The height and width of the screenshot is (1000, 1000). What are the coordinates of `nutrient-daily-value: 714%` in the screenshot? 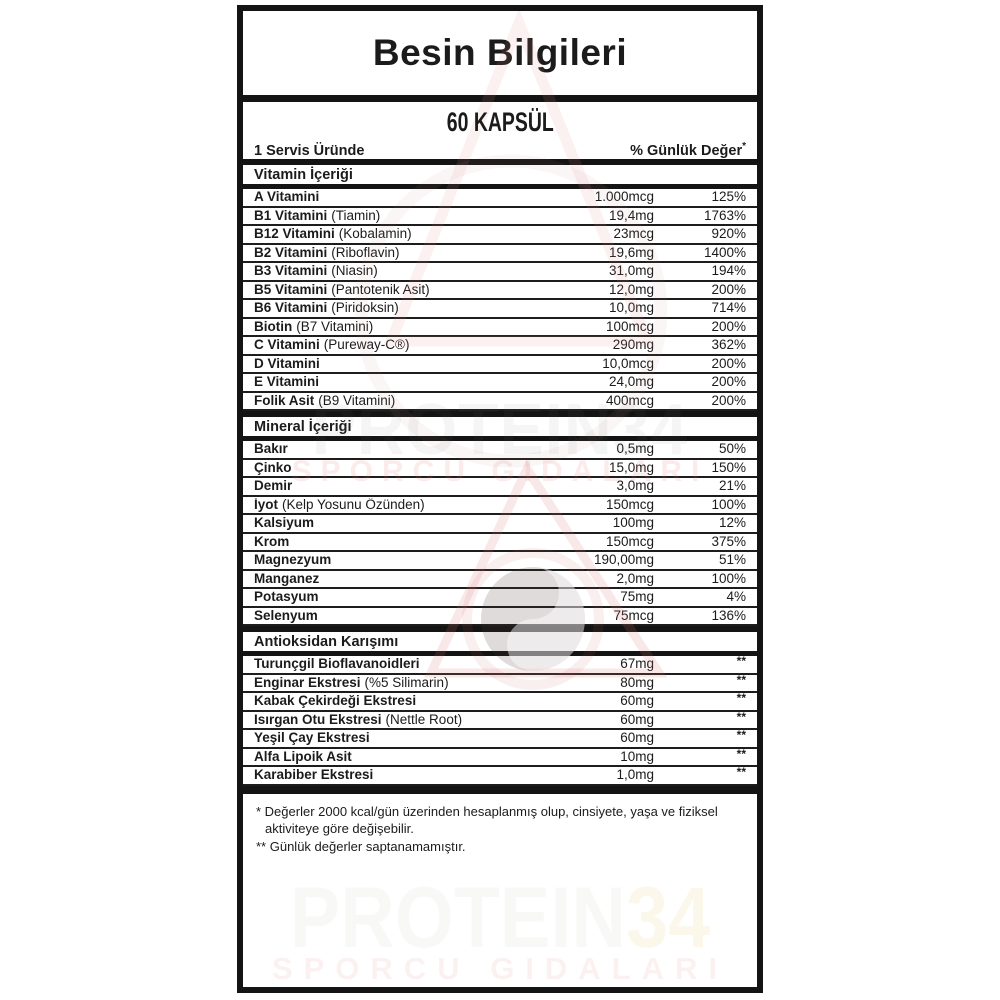 It's located at (728, 308).